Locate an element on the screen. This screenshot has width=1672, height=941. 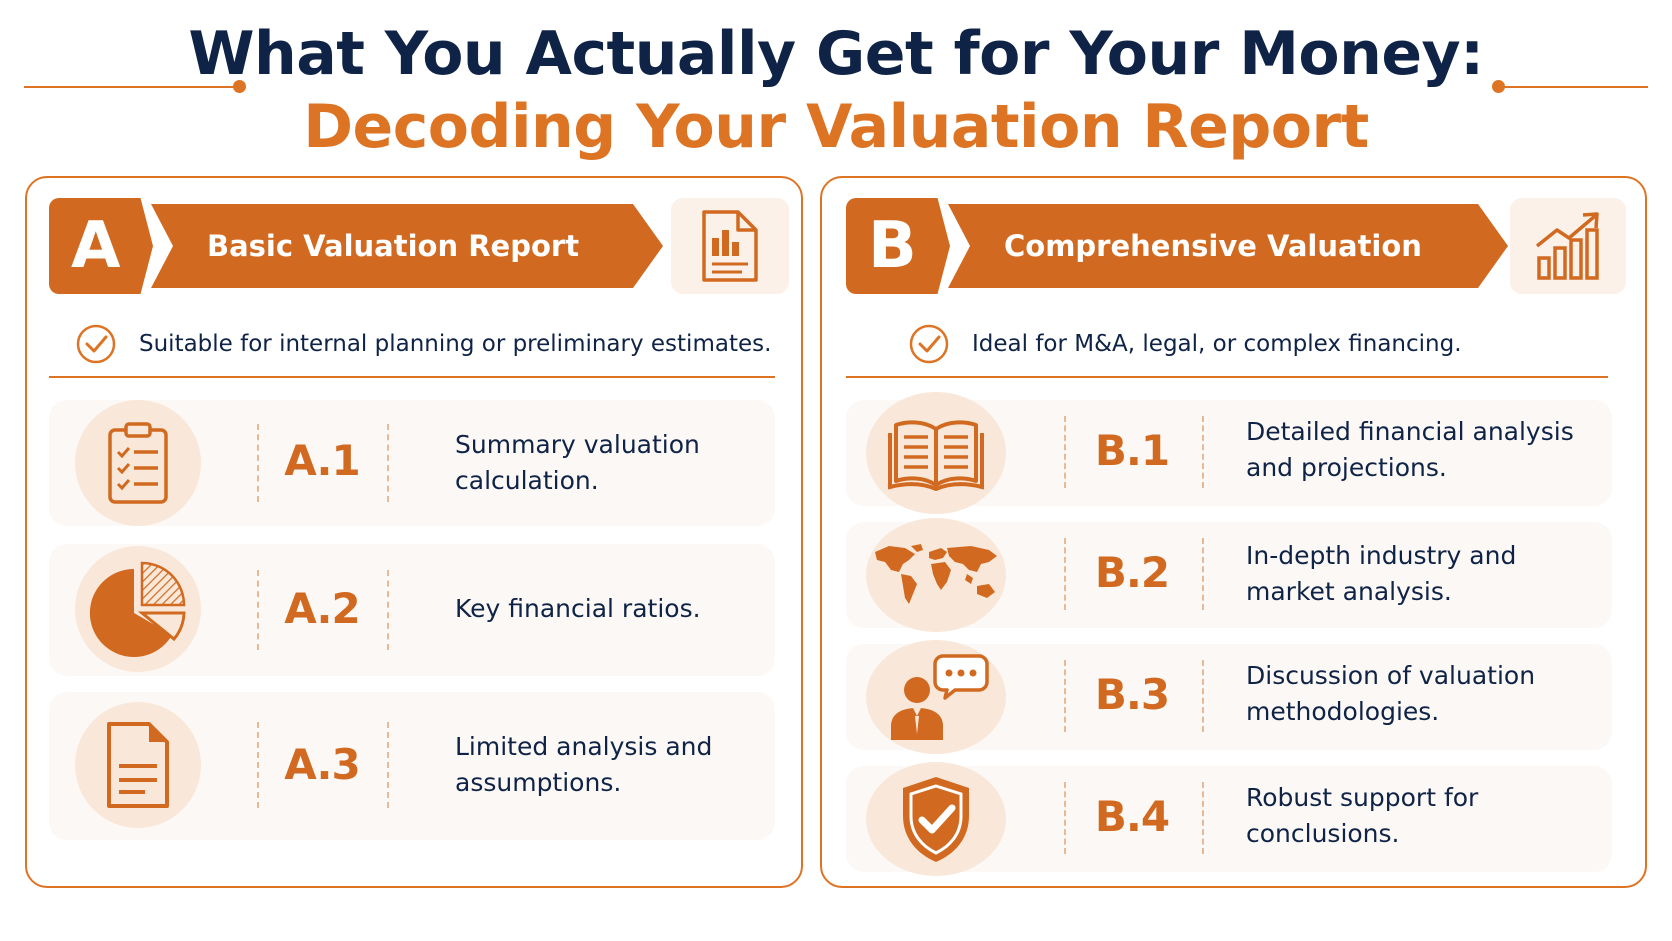
document-icon is located at coordinates (138, 765).